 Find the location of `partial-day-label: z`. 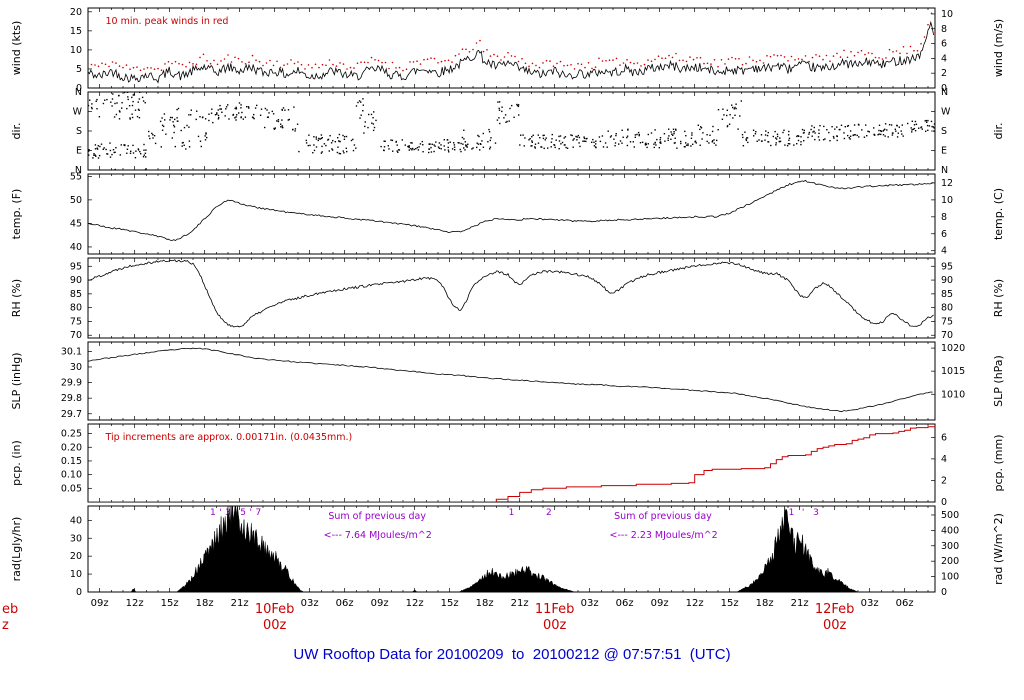

partial-day-label: z is located at coordinates (5, 625).